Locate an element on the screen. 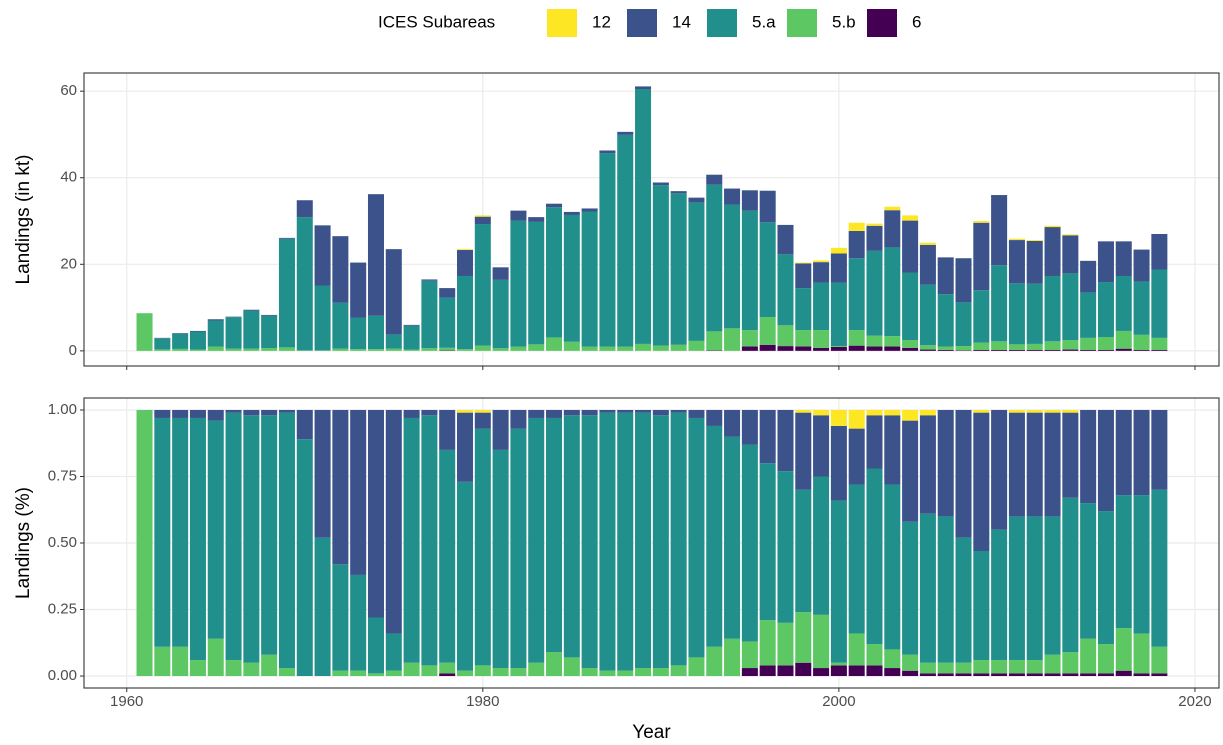  y-tick-label: 20 is located at coordinates (68, 263).